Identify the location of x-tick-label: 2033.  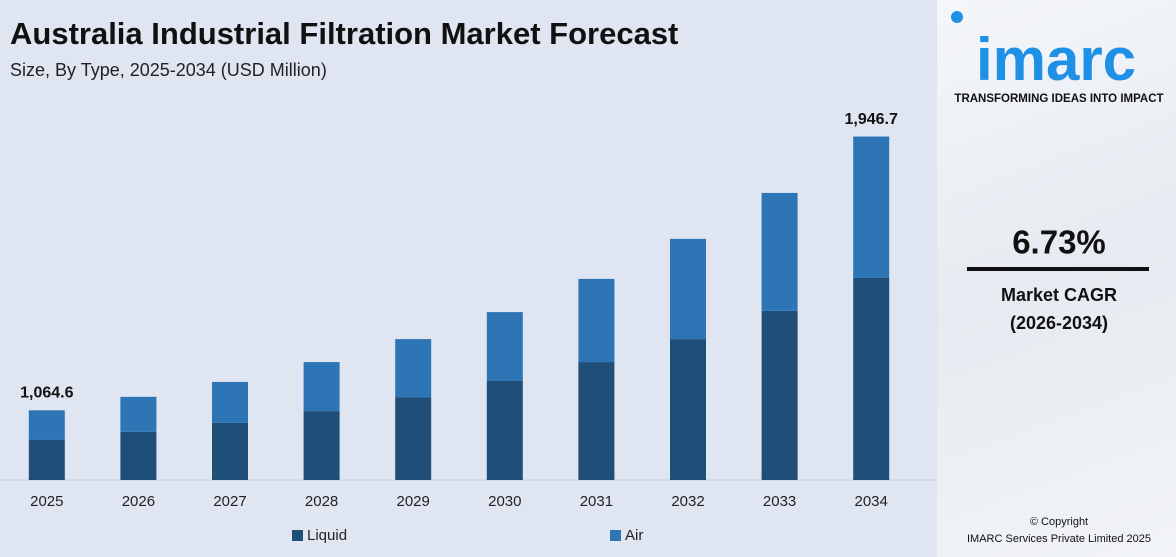
(779, 501).